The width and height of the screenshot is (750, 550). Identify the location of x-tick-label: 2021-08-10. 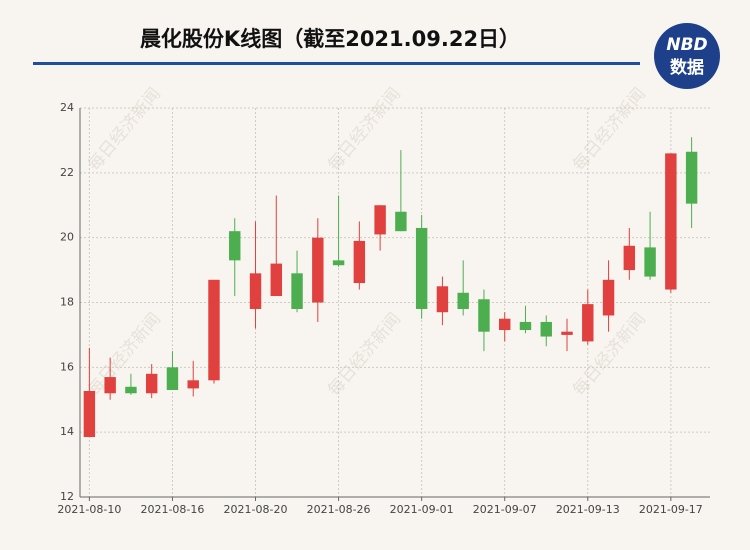
(89, 509).